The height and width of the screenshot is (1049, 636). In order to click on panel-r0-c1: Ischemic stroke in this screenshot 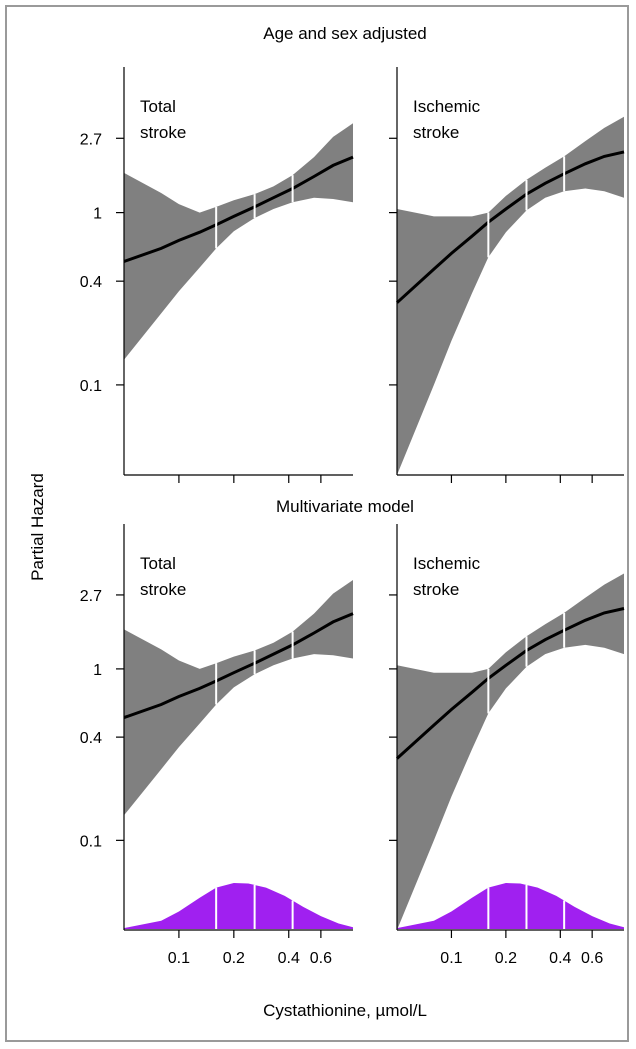, I will do `click(507, 275)`.